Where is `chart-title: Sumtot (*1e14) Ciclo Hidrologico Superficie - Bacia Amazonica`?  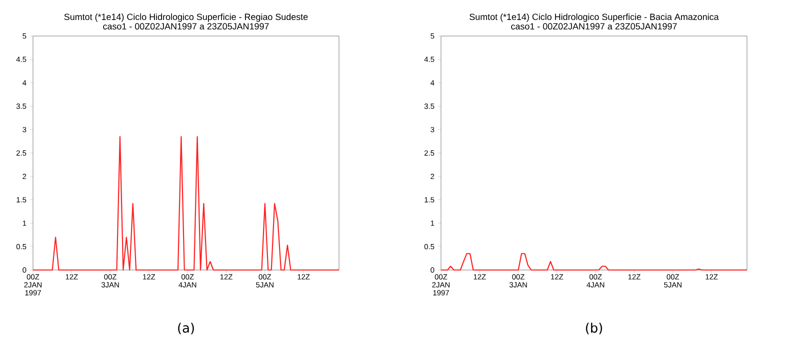 chart-title: Sumtot (*1e14) Ciclo Hidrologico Superficie - Bacia Amazonica is located at coordinates (594, 17).